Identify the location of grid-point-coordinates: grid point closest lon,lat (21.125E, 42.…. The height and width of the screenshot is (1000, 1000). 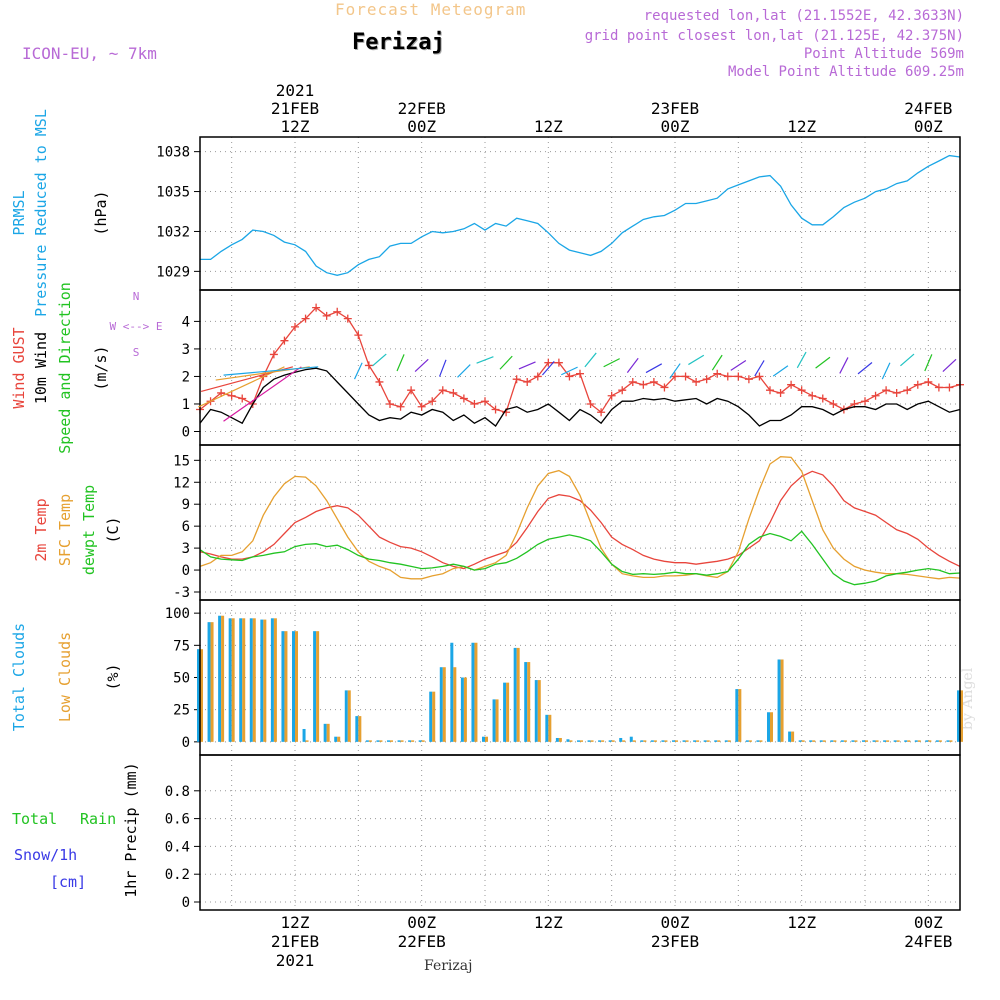
(774, 36).